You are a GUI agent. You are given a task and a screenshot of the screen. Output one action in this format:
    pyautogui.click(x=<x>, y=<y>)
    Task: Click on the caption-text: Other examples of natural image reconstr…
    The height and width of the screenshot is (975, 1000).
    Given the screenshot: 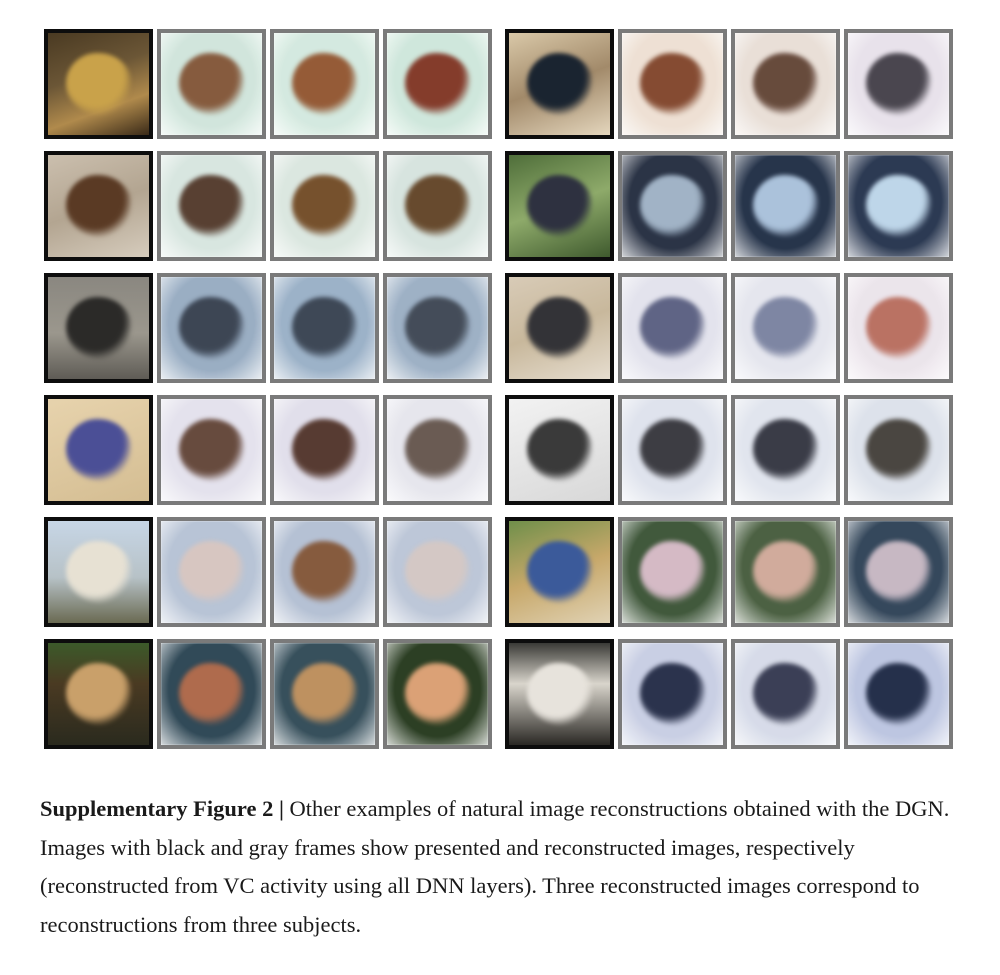 What is the action you would take?
    pyautogui.click(x=495, y=866)
    